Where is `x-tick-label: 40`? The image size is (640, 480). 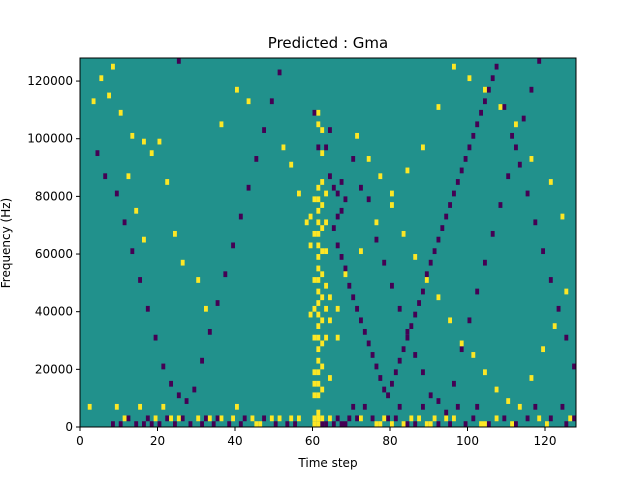
x-tick-label: 40 is located at coordinates (234, 441).